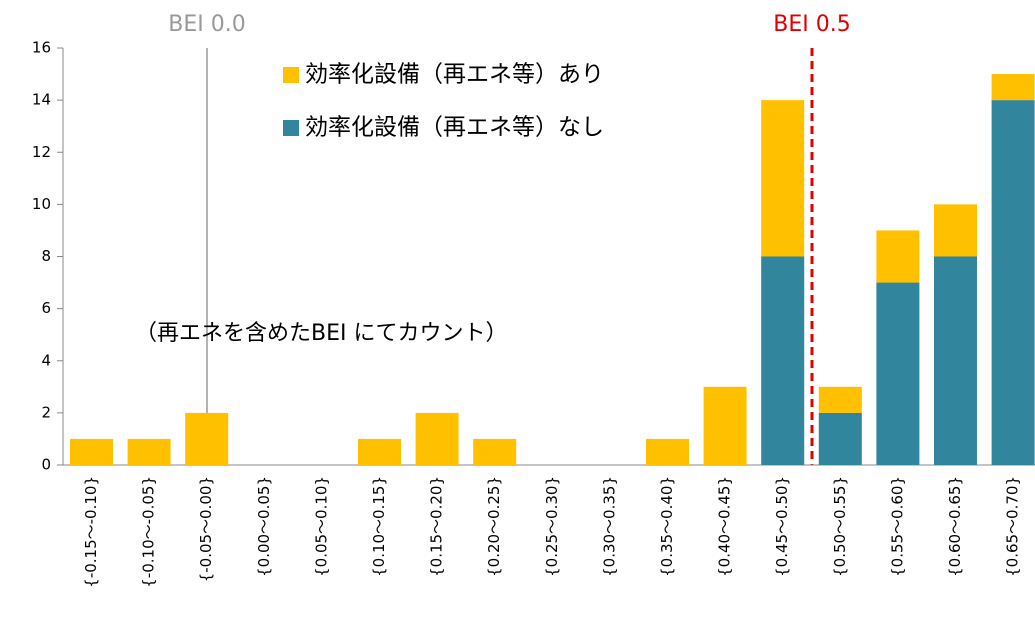 The image size is (1035, 619). What do you see at coordinates (454, 75) in the screenshot?
I see `legend-label: 効率化設備（再エネ等）あり` at bounding box center [454, 75].